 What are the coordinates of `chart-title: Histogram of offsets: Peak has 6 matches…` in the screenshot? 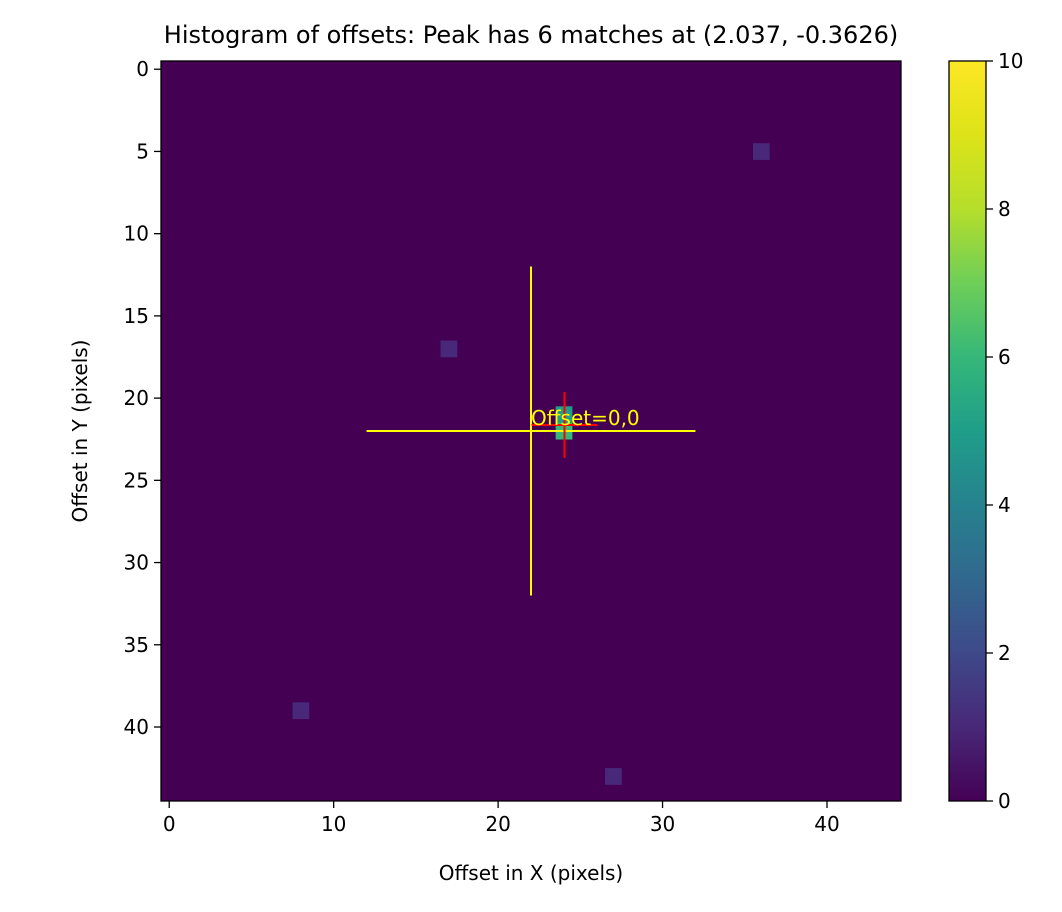 It's located at (531, 35).